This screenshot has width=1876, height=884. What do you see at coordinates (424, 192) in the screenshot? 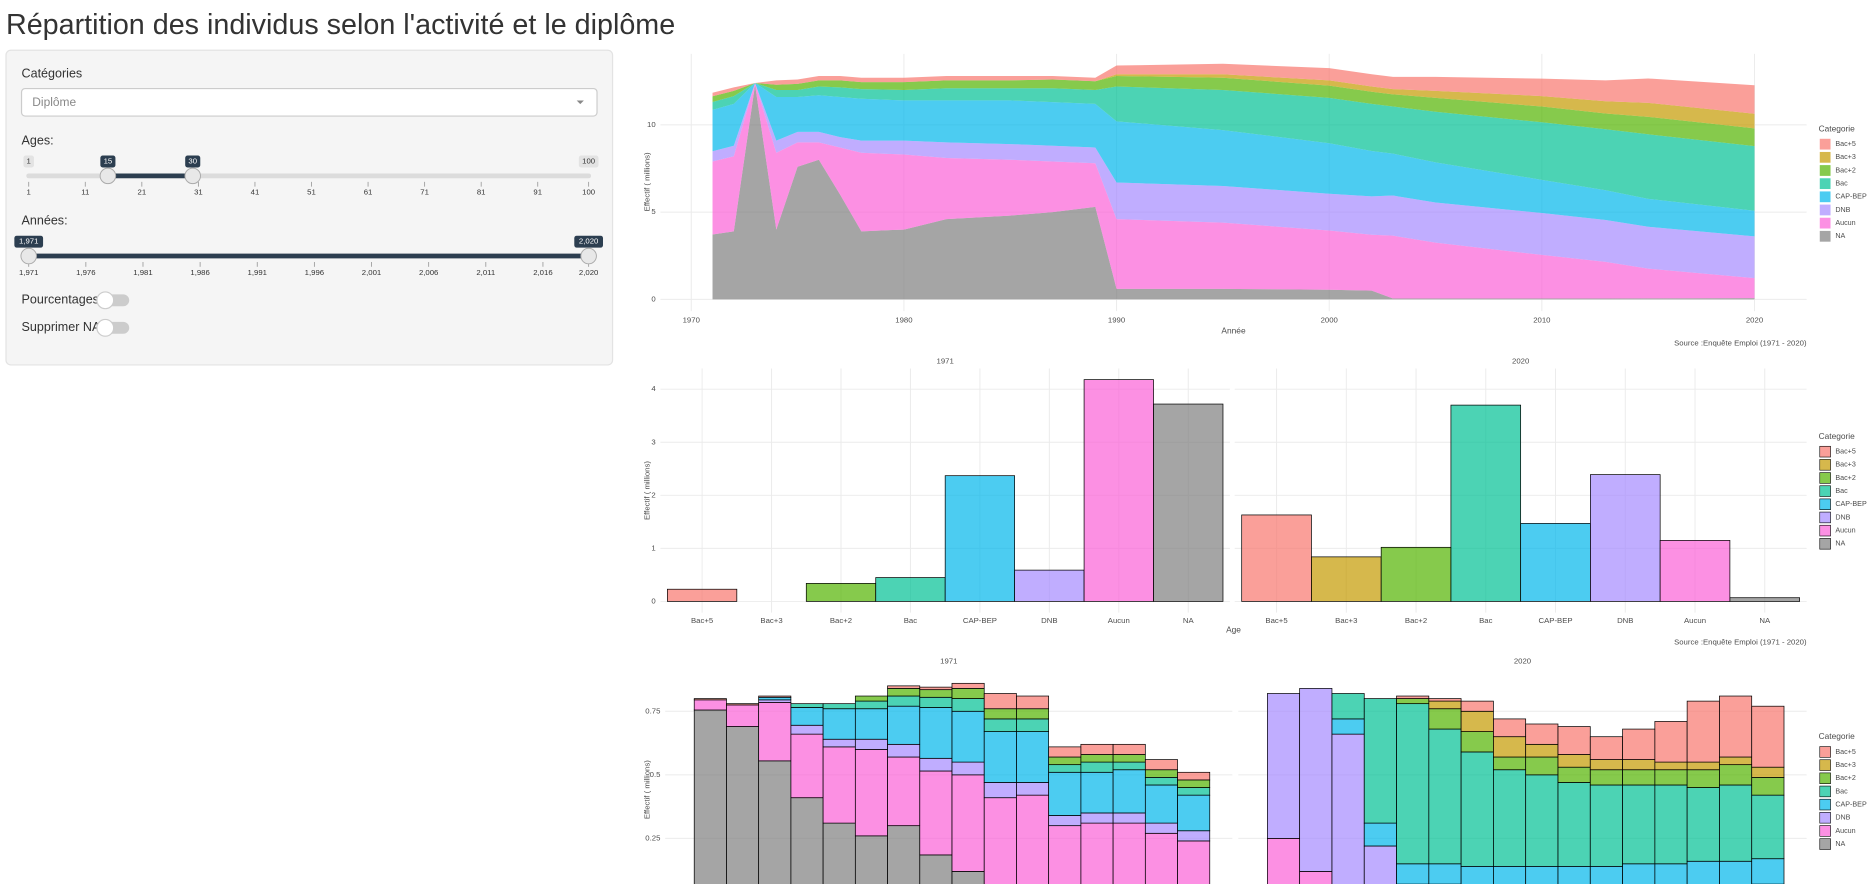
I see `slider-tick-label: 71` at bounding box center [424, 192].